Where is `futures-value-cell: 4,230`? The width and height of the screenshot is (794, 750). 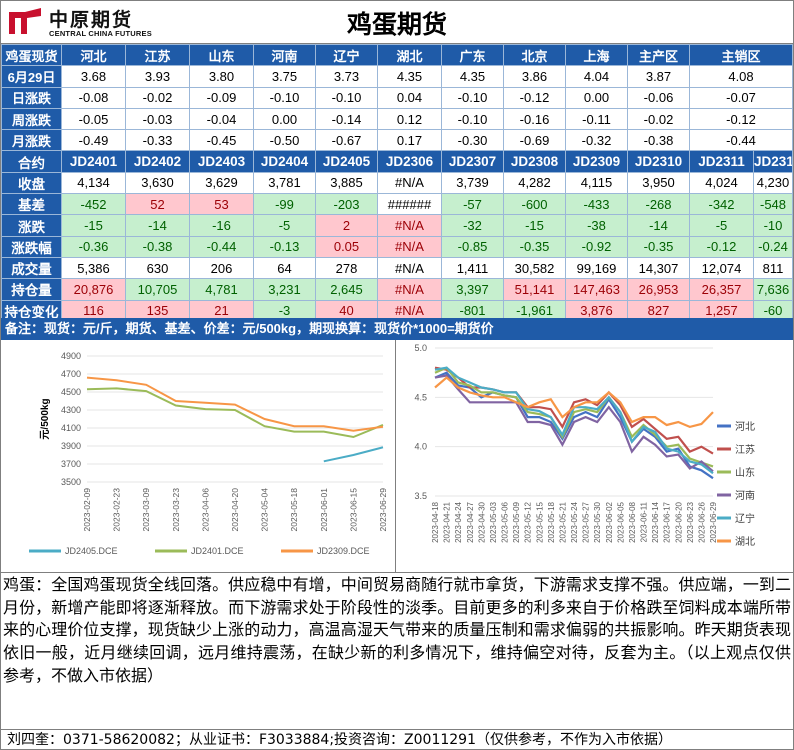
futures-value-cell: 4,230 is located at coordinates (773, 183).